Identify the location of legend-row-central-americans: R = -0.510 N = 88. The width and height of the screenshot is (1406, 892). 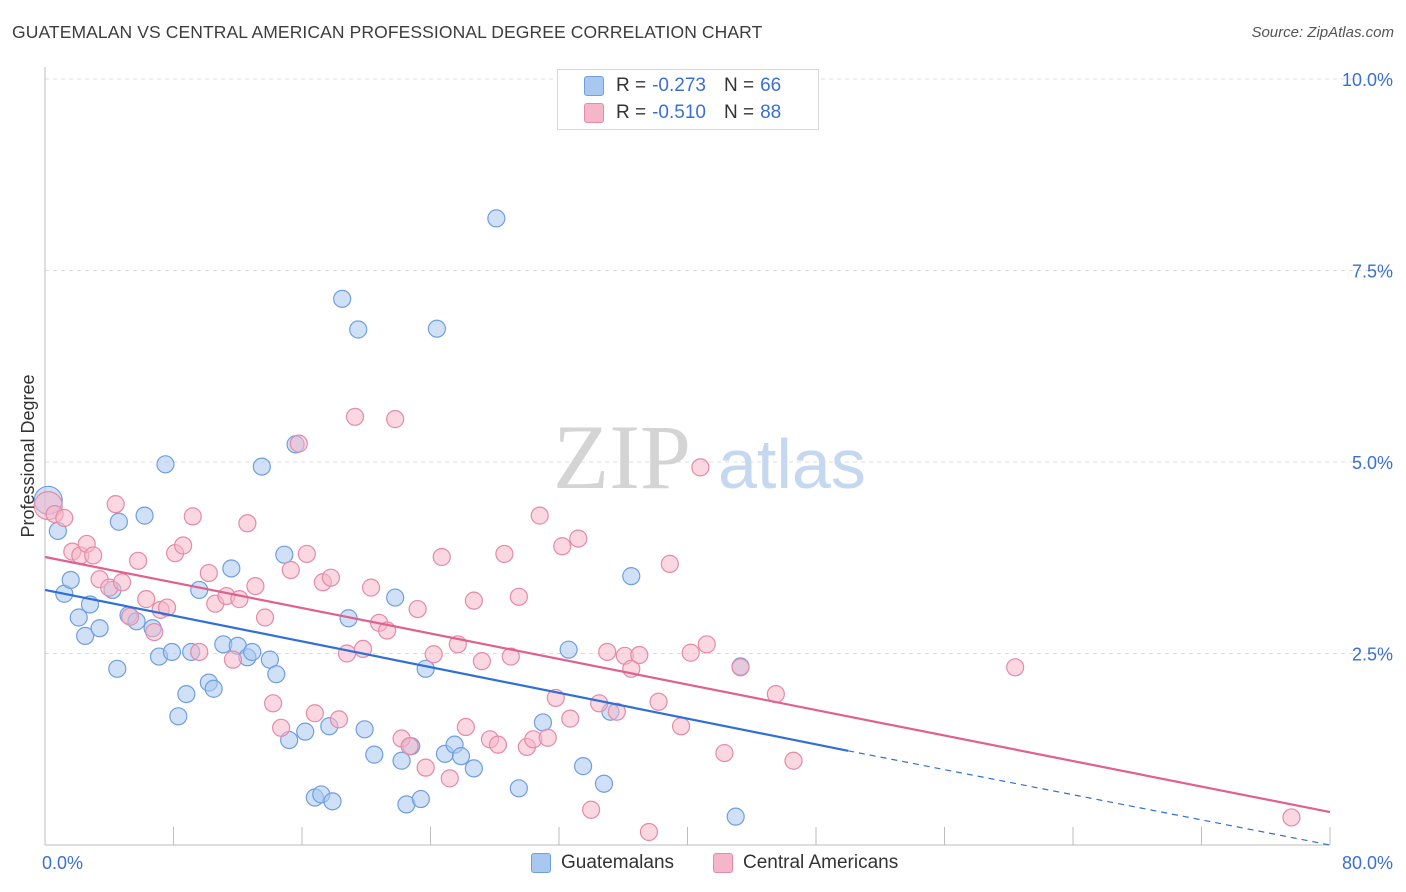
(691, 113).